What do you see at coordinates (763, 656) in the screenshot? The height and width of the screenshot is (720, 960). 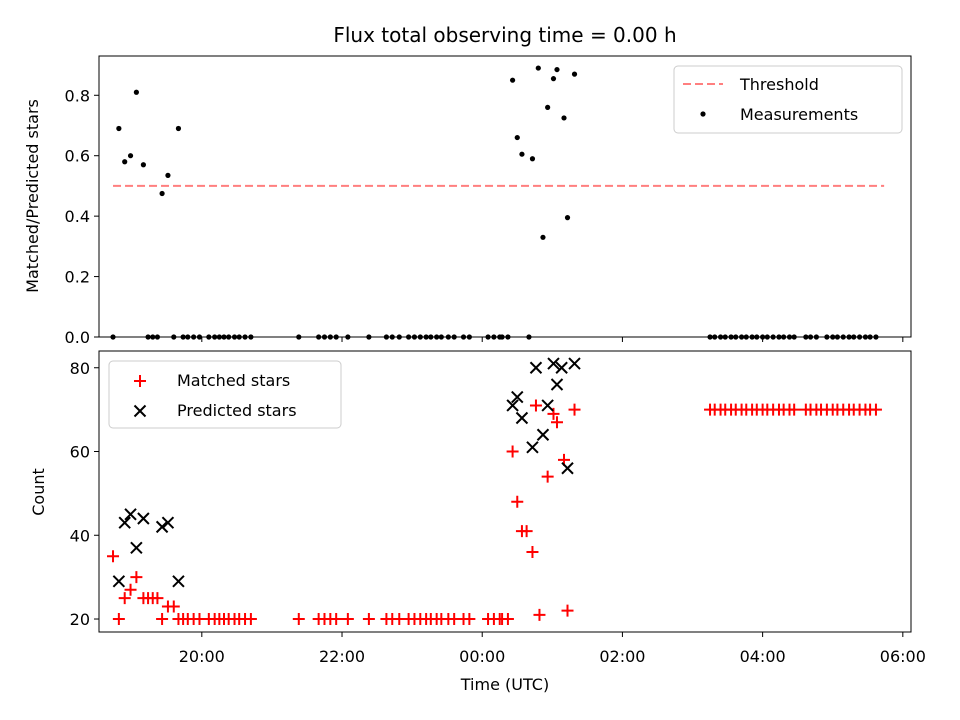 I see `xtick-label: 04:00` at bounding box center [763, 656].